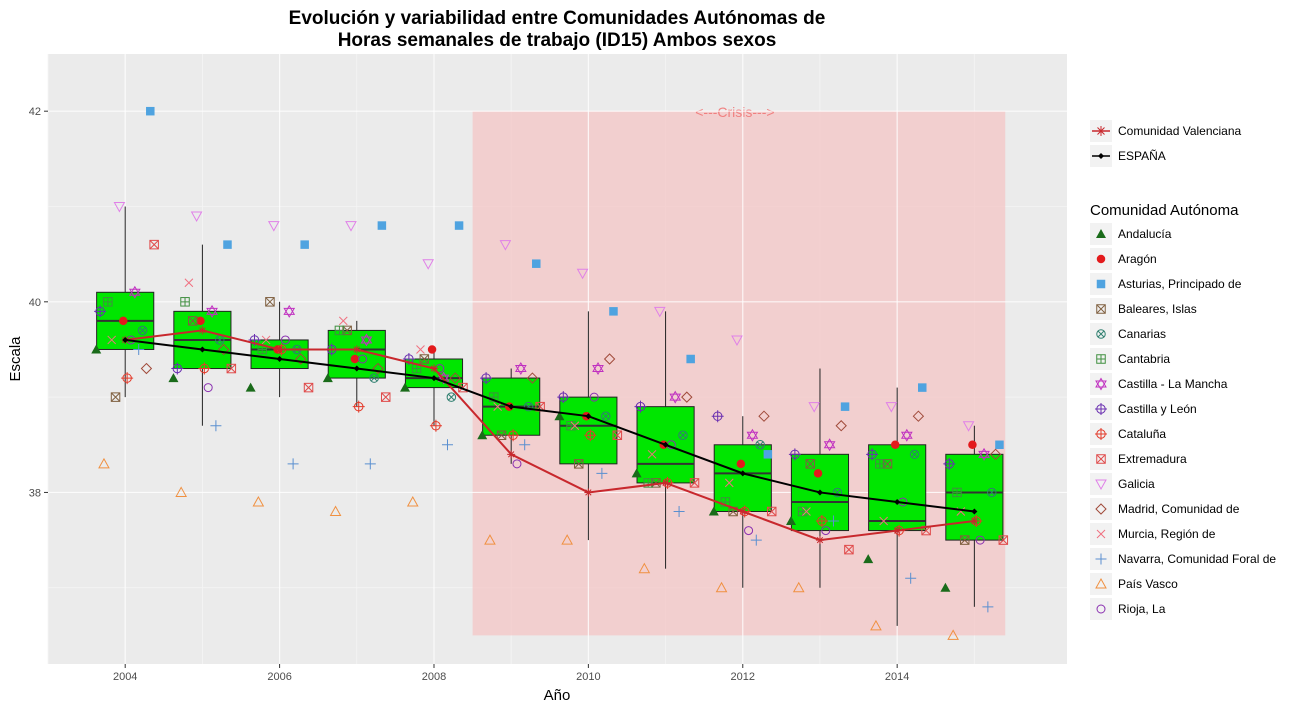 The width and height of the screenshot is (1299, 710). Describe the element at coordinates (1142, 334) in the screenshot. I see `legend-label: Canarias` at that location.